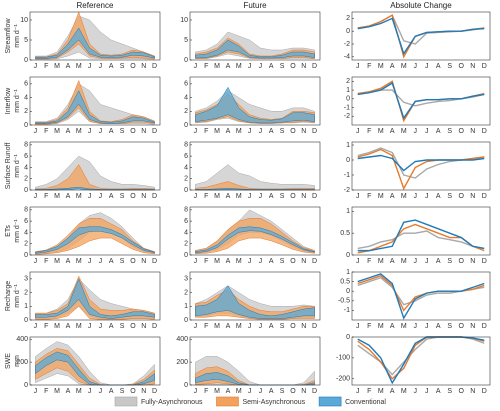  I want to click on y-tick-label: 400, so click(22, 339).